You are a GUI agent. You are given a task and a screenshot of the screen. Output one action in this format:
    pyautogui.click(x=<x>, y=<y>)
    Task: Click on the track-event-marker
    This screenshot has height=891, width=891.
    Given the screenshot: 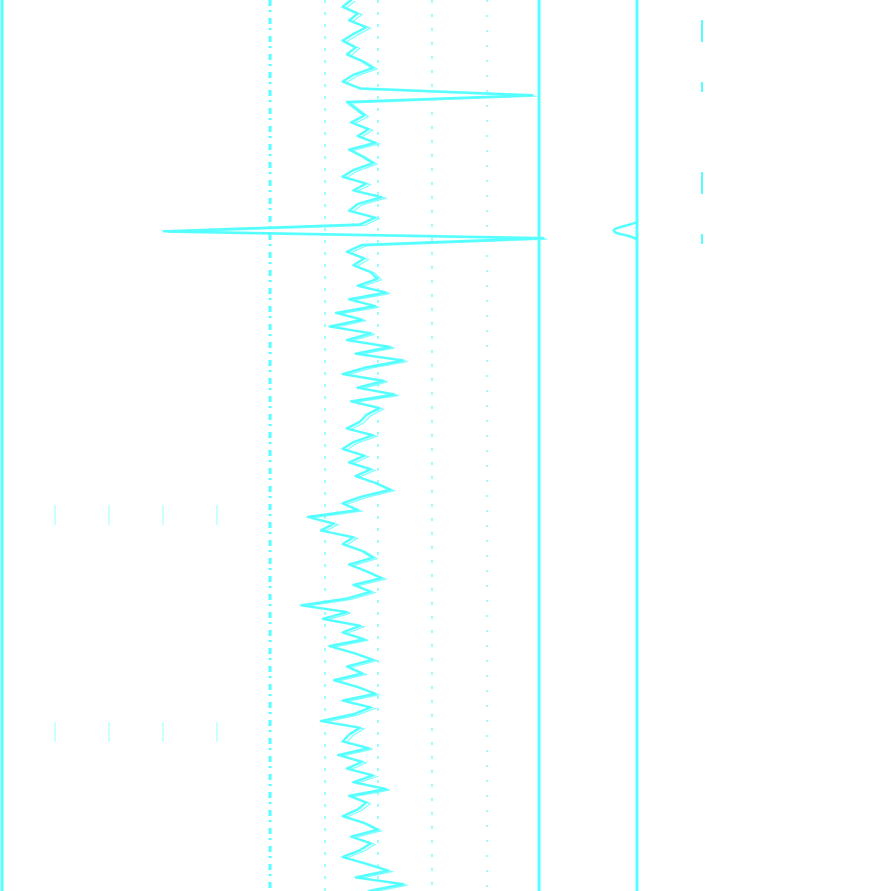 What is the action you would take?
    pyautogui.click(x=625, y=231)
    